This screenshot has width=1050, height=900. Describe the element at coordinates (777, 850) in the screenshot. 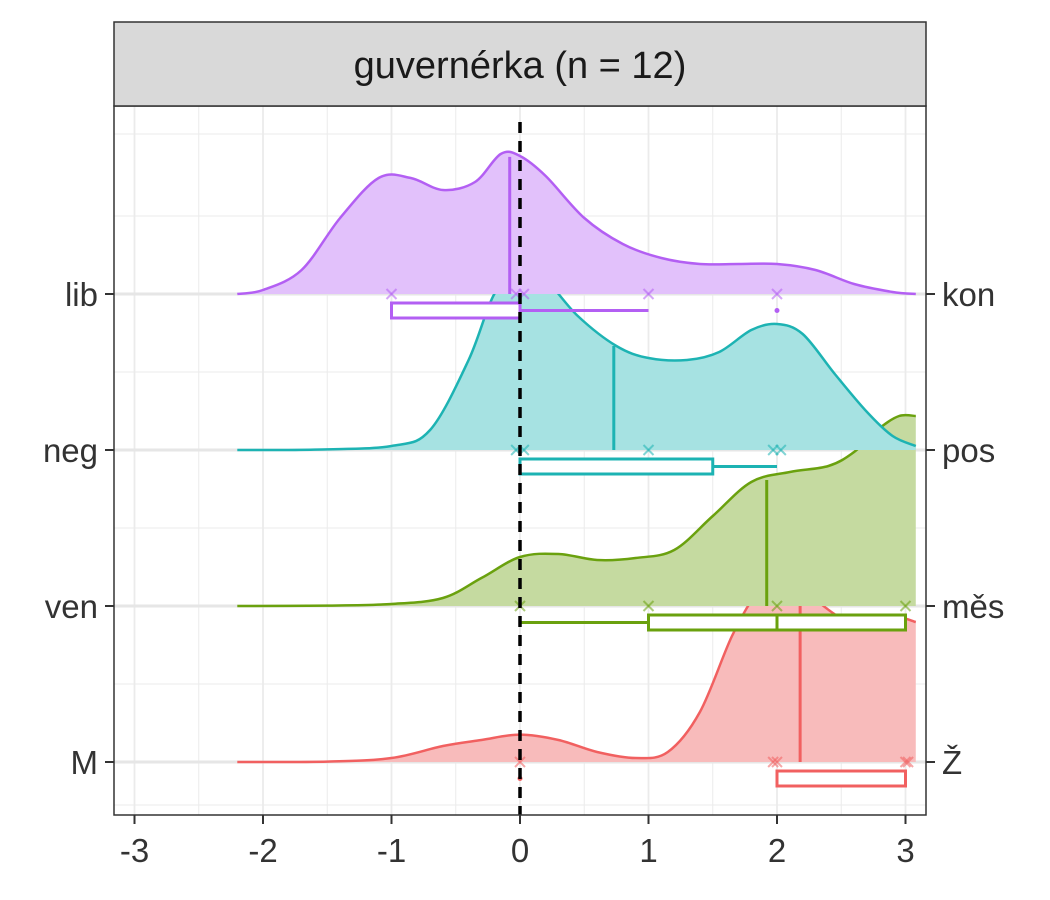

I see `x-tick-label: 2` at that location.